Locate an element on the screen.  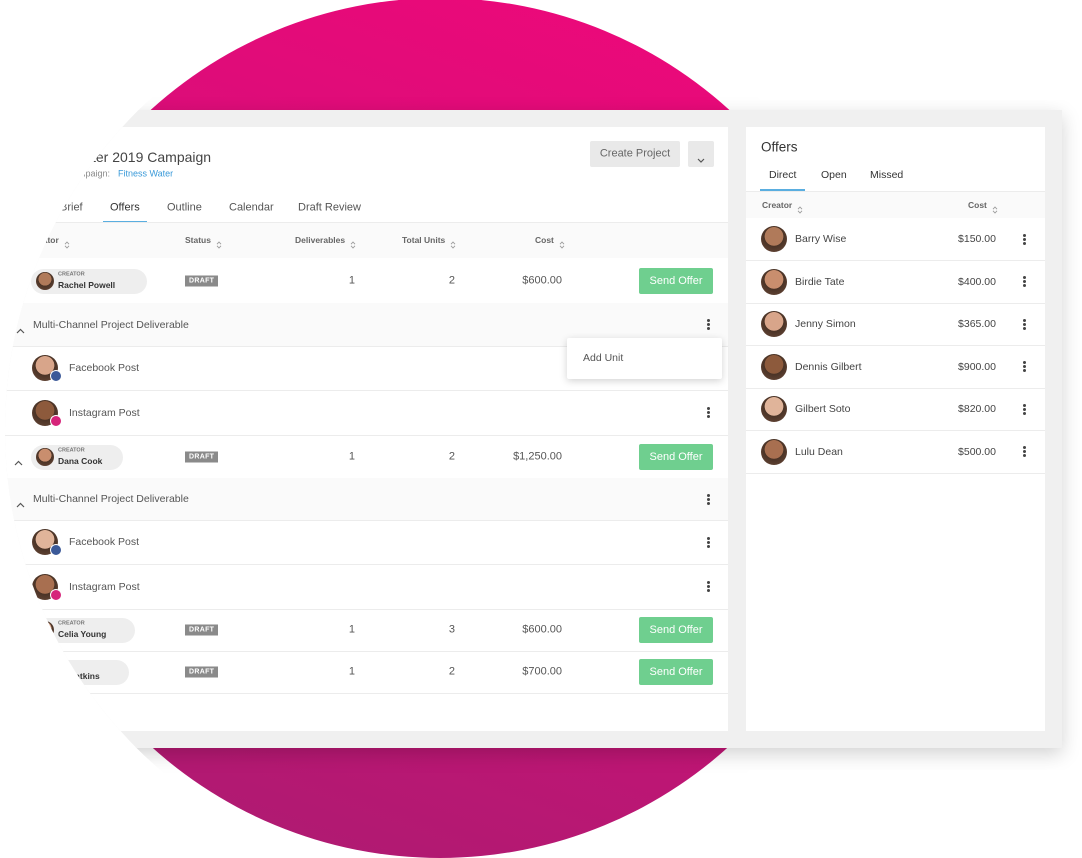
tab: Outline is located at coordinates (184, 207).